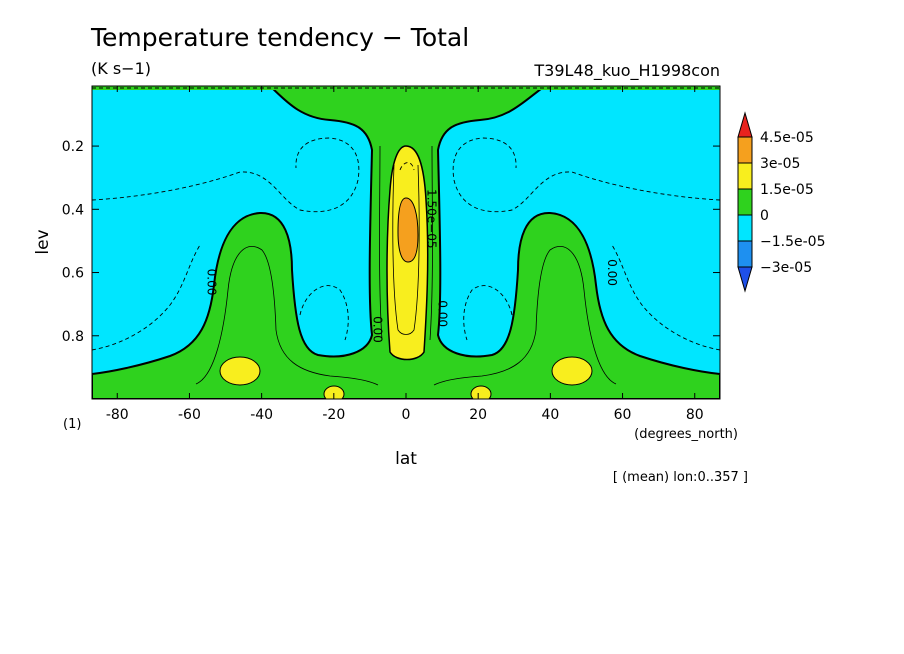 The image size is (904, 654). What do you see at coordinates (189, 415) in the screenshot?
I see `x-tick-label: -60` at bounding box center [189, 415].